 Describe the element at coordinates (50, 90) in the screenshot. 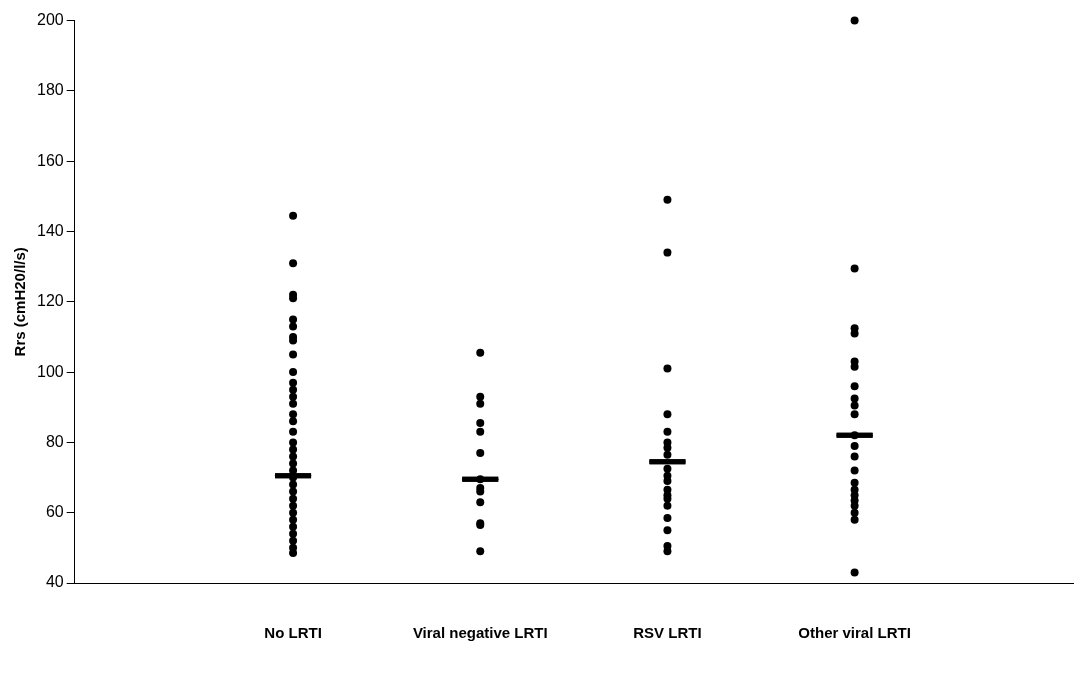

I see `y-tick-label: 180` at that location.